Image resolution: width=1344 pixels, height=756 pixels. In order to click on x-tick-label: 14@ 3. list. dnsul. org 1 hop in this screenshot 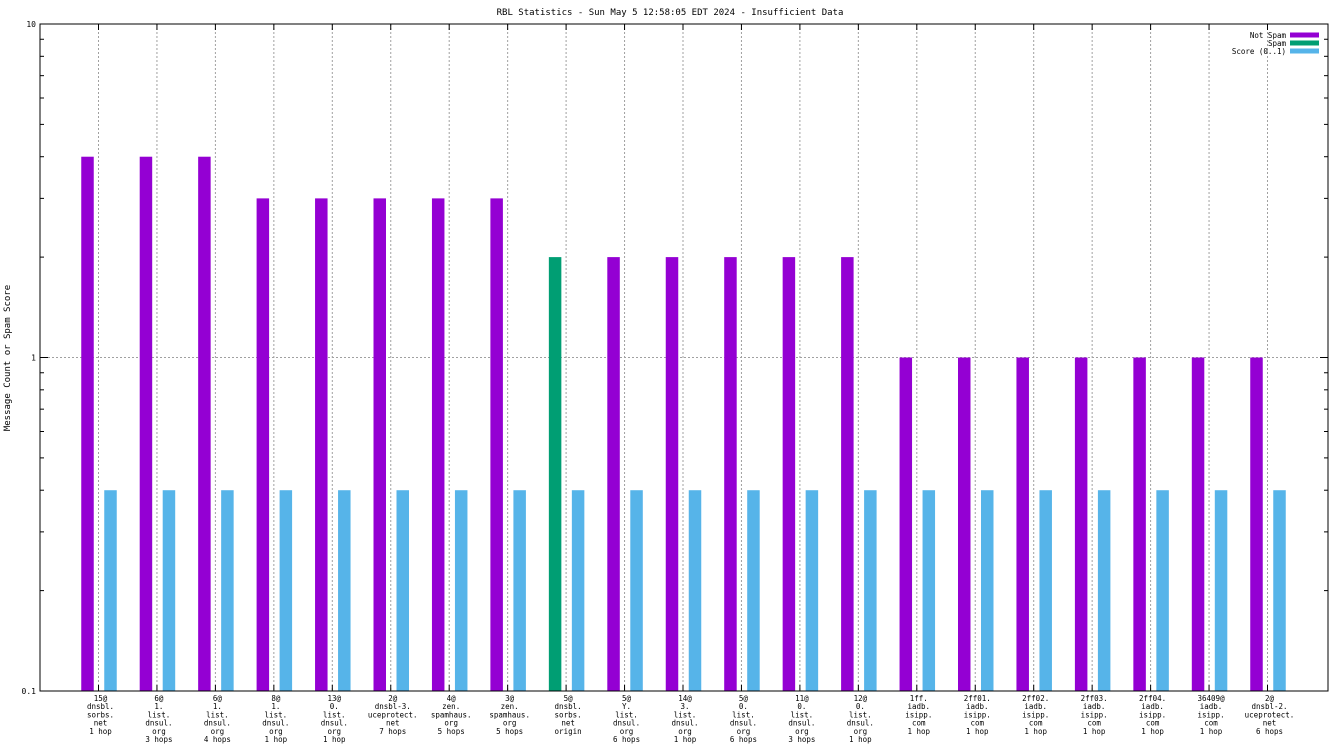, I will do `click(684, 719)`.